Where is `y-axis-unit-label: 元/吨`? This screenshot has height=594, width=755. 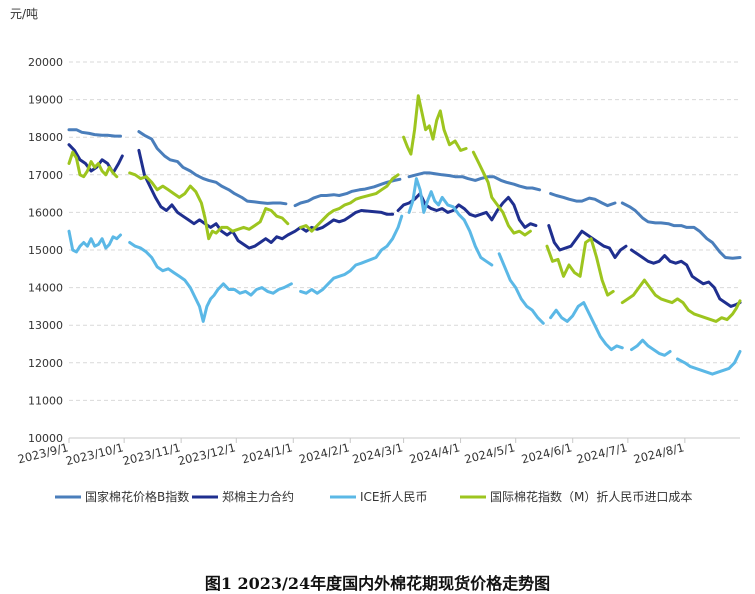
y-axis-unit-label: 元/吨 is located at coordinates (24, 14).